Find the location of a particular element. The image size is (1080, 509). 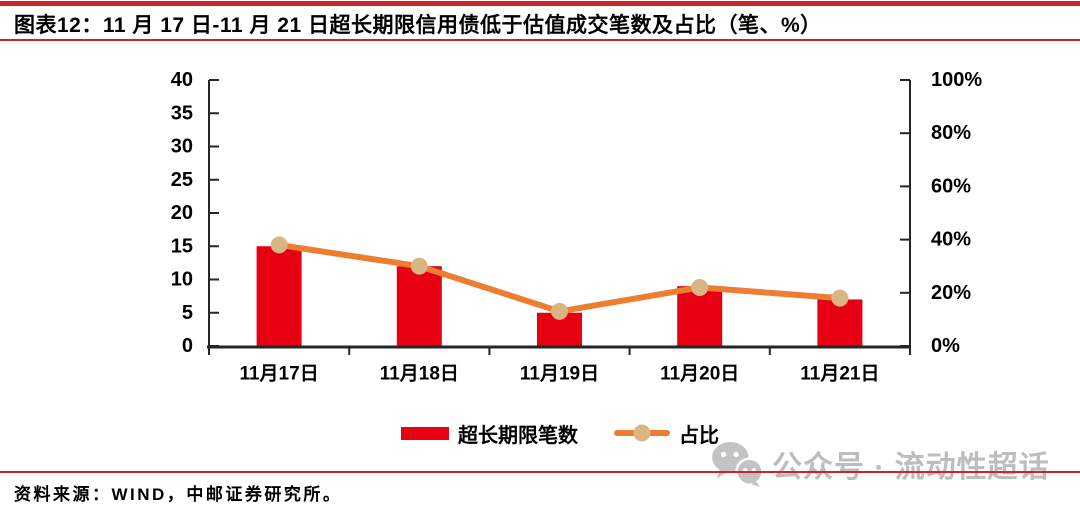

x-axis-category-label: 11月21日 is located at coordinates (839, 374).